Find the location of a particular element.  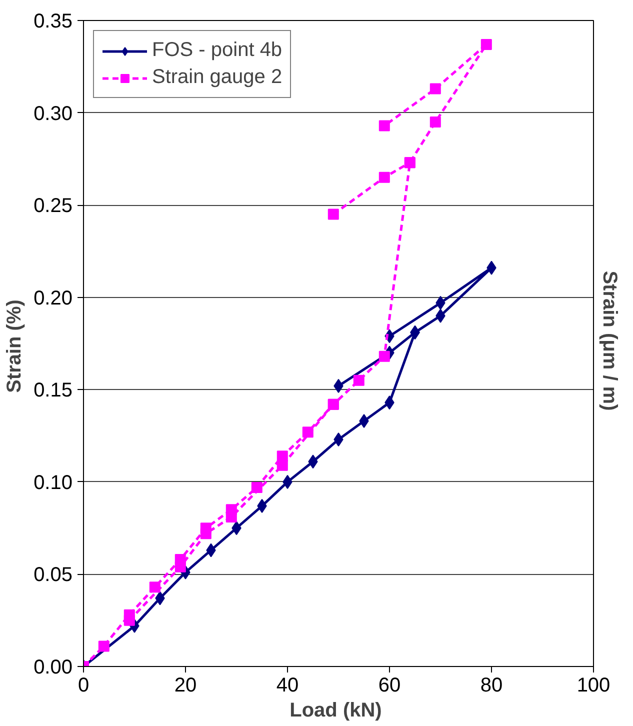

x-tick-label: 20 is located at coordinates (185, 685).